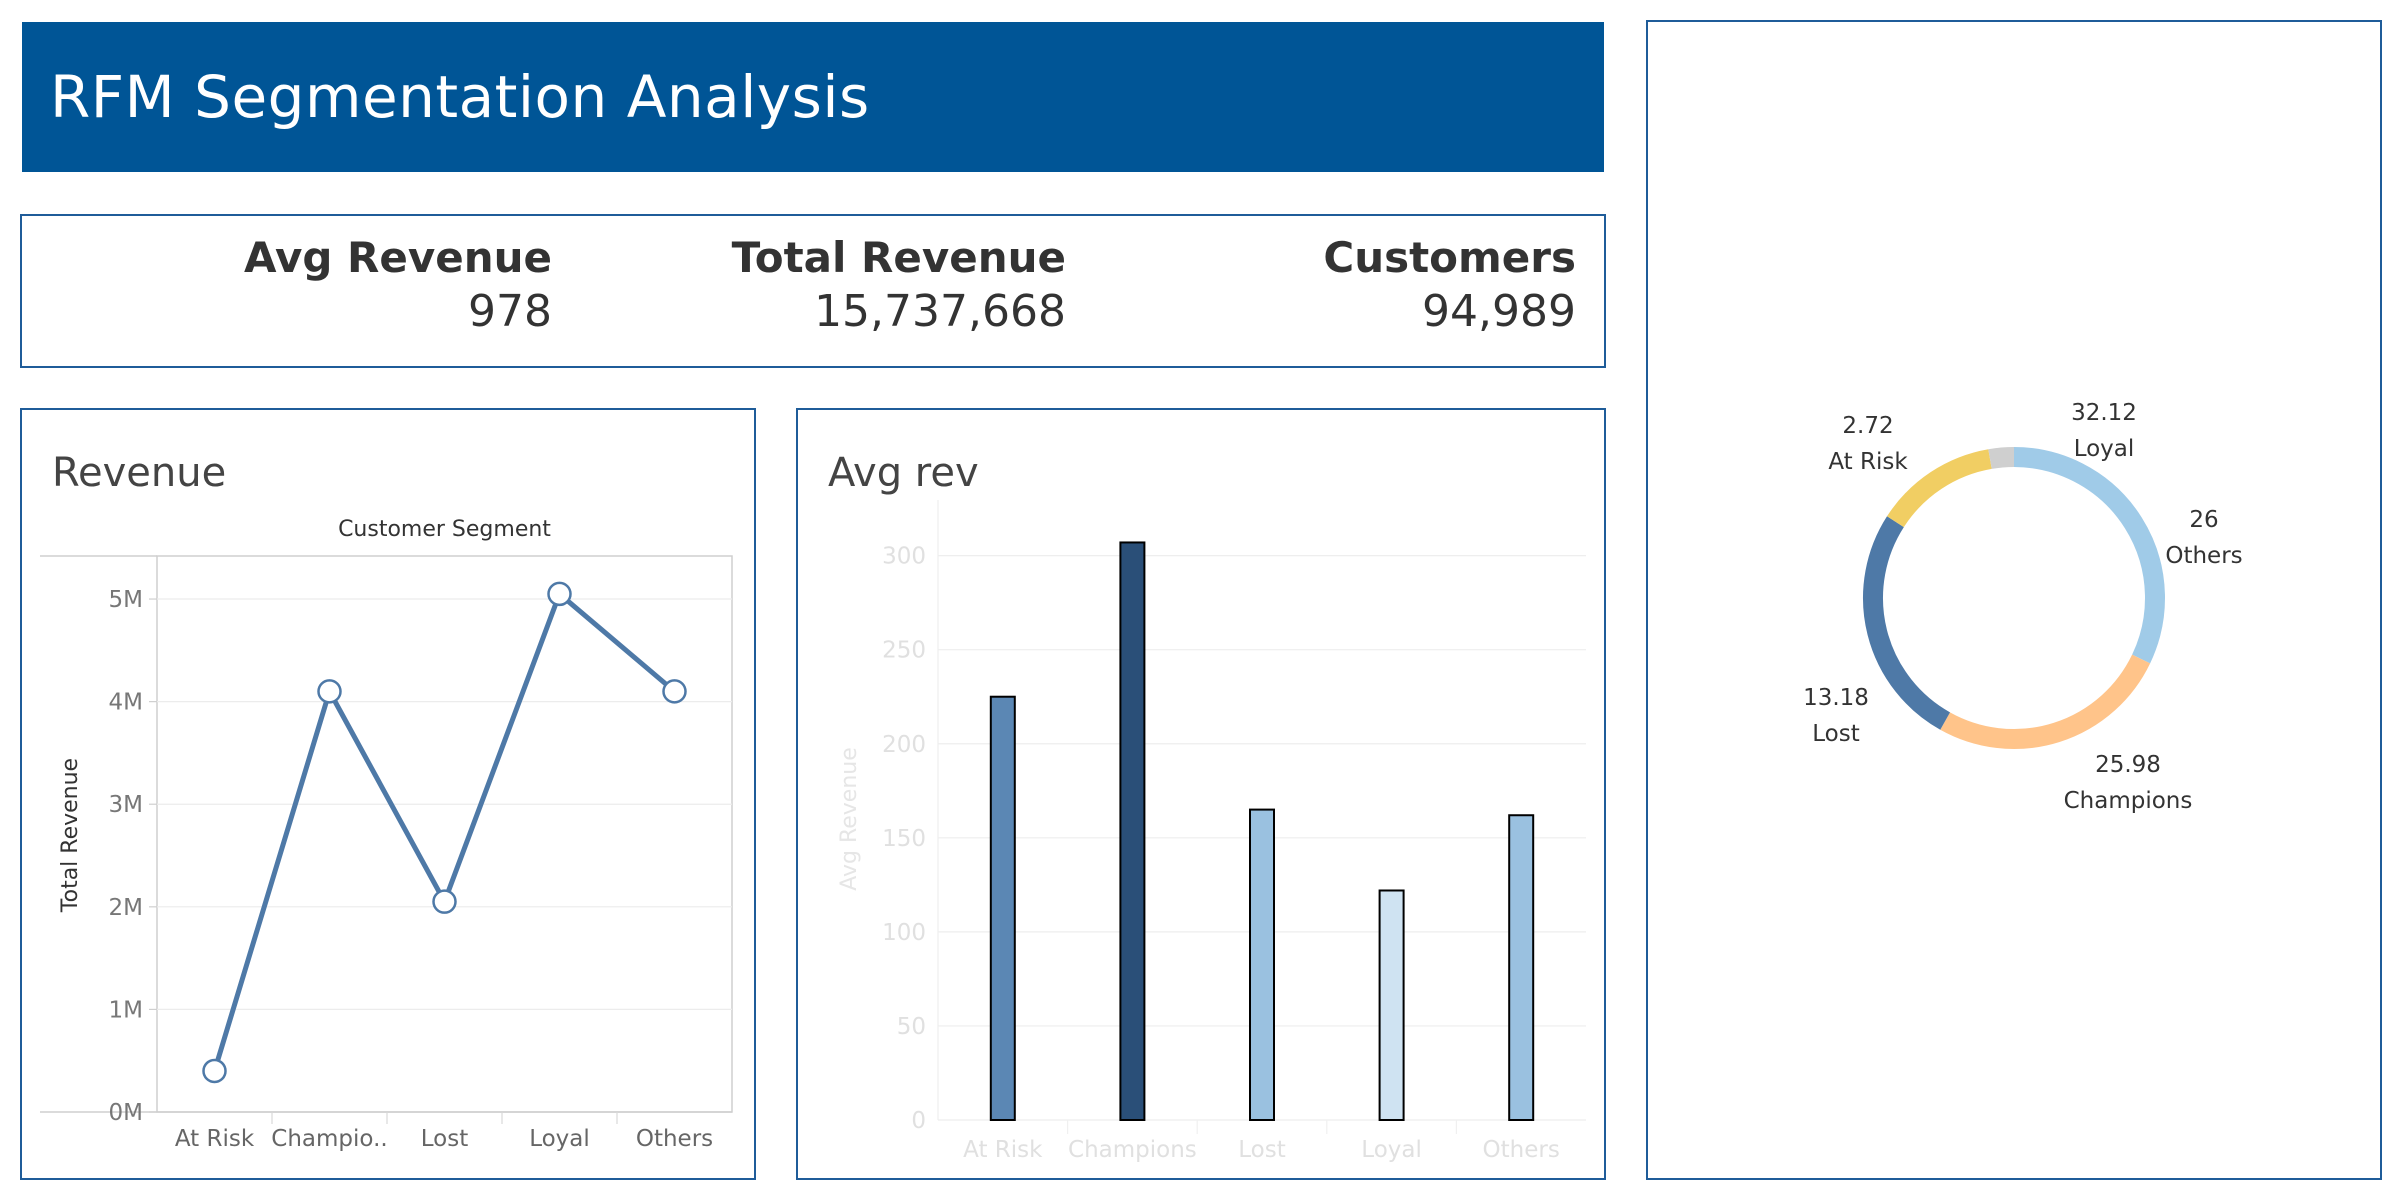 The width and height of the screenshot is (2398, 1198). What do you see at coordinates (397, 257) in the screenshot?
I see `kpi-label: Avg Revenue` at bounding box center [397, 257].